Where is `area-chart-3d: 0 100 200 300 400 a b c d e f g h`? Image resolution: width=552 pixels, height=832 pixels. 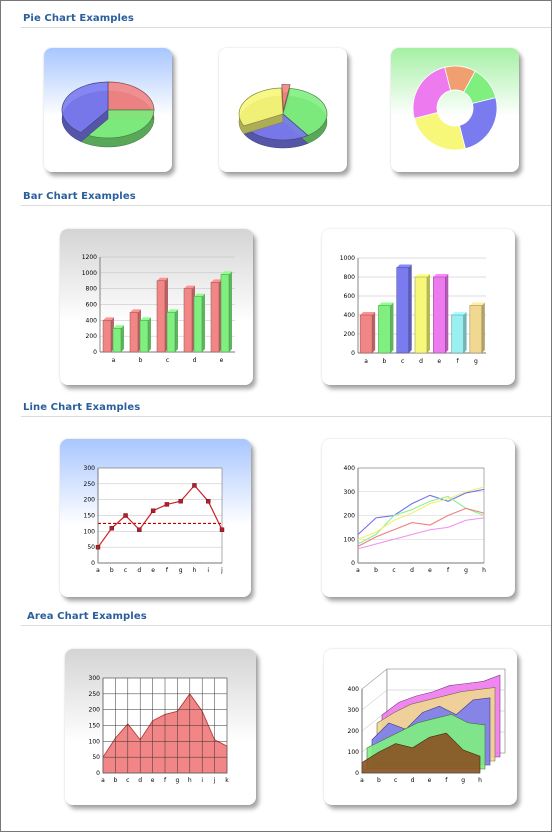 area-chart-3d: 0 100 200 300 400 a b c d e f g h is located at coordinates (420, 727).